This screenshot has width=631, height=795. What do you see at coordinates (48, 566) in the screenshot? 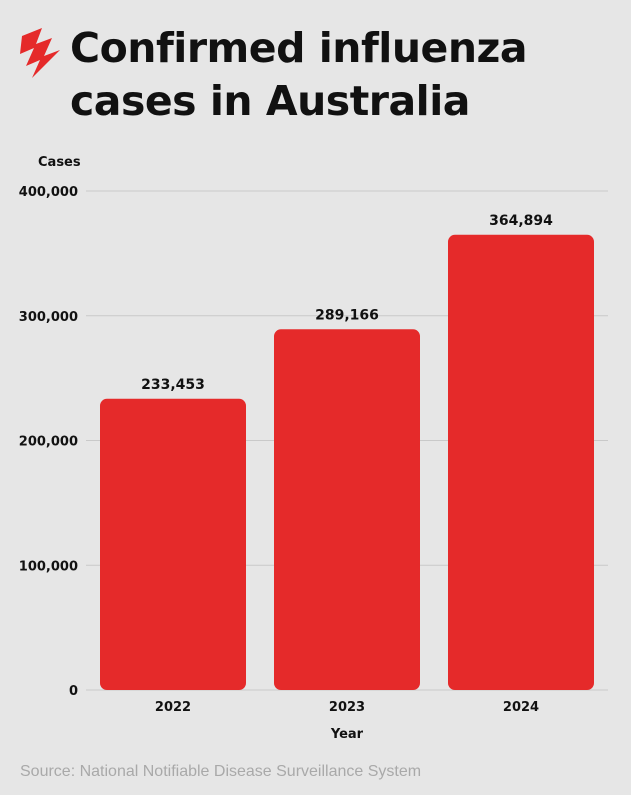
I see `y-tick-label: 100,000` at bounding box center [48, 566].